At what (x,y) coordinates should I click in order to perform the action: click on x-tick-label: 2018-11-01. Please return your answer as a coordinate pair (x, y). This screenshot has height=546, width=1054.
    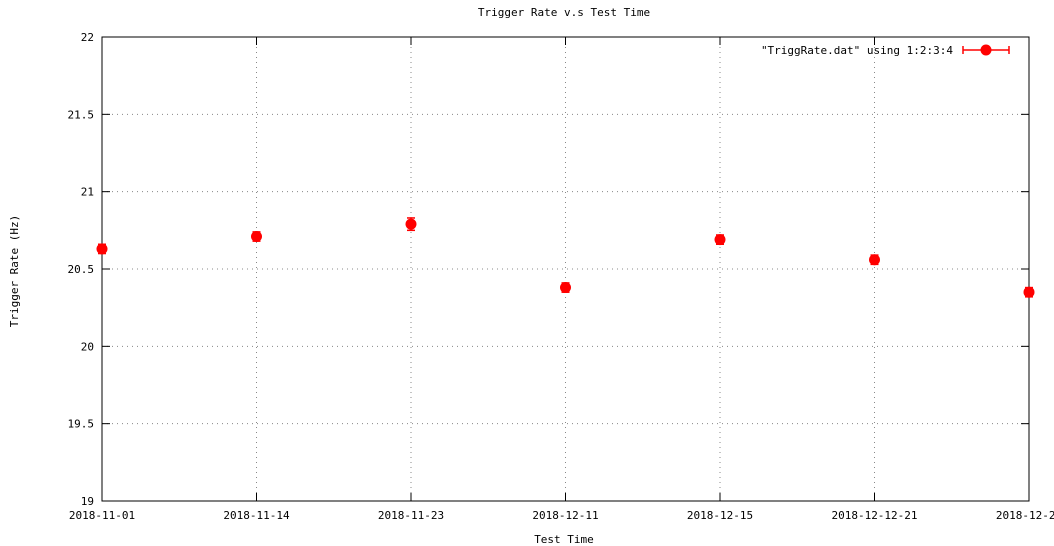
    Looking at the image, I should click on (102, 515).